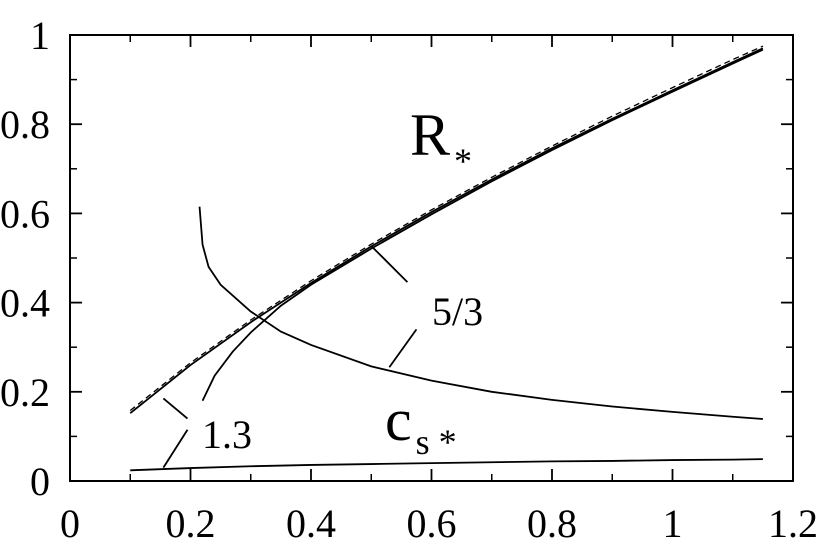 The image size is (829, 554). What do you see at coordinates (430, 135) in the screenshot?
I see `series-label-r-main: R` at bounding box center [430, 135].